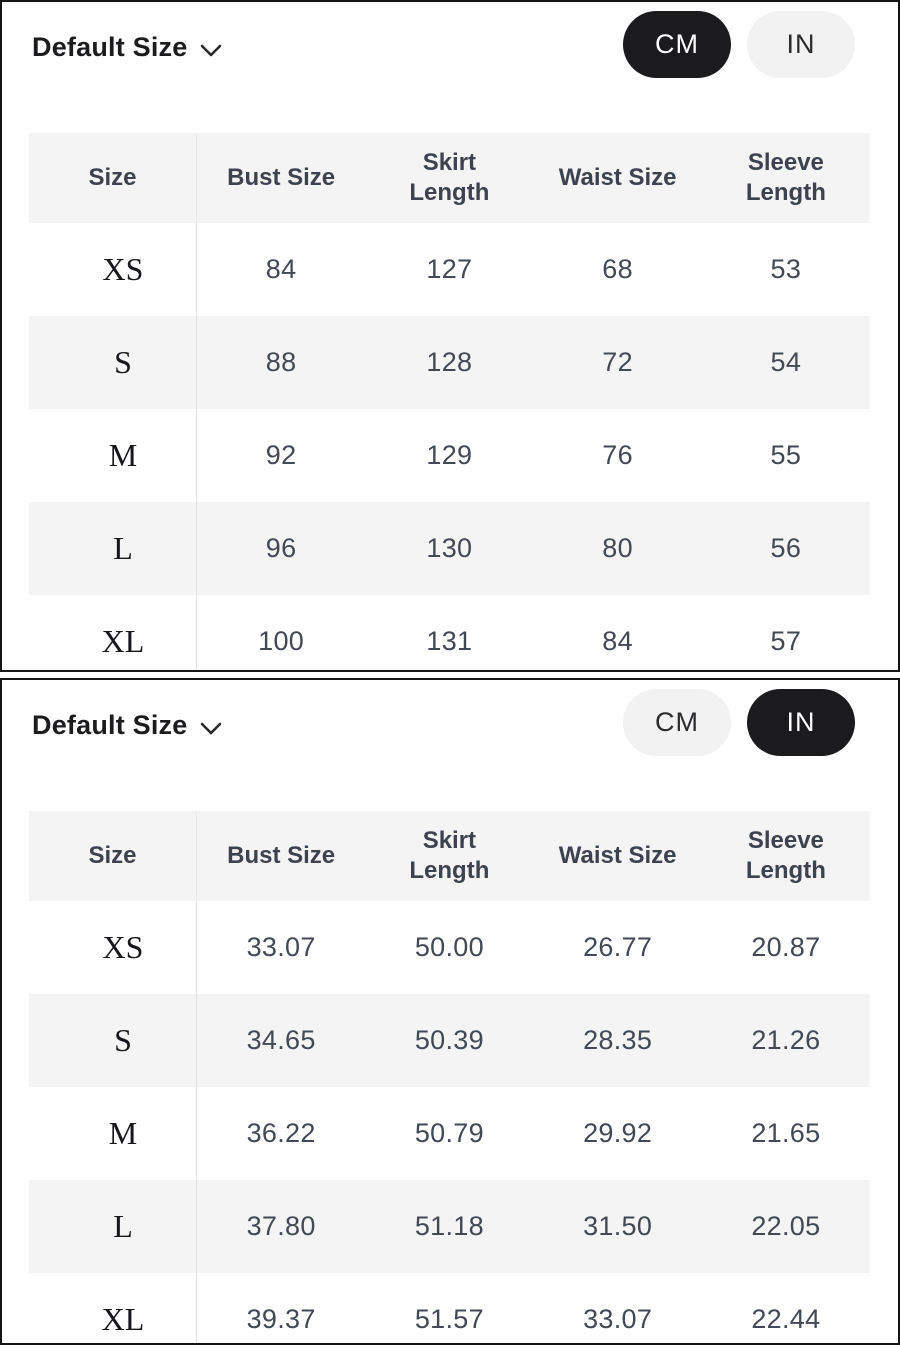 The height and width of the screenshot is (1350, 900). What do you see at coordinates (281, 548) in the screenshot?
I see `bust-value: 96` at bounding box center [281, 548].